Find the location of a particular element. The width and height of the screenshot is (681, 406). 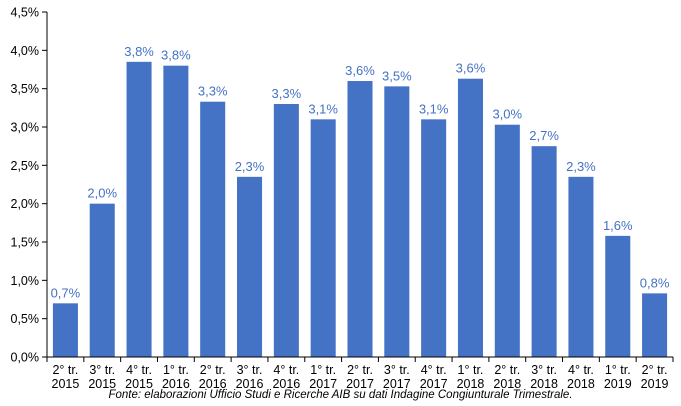

data-label: 0,7% is located at coordinates (66, 292).